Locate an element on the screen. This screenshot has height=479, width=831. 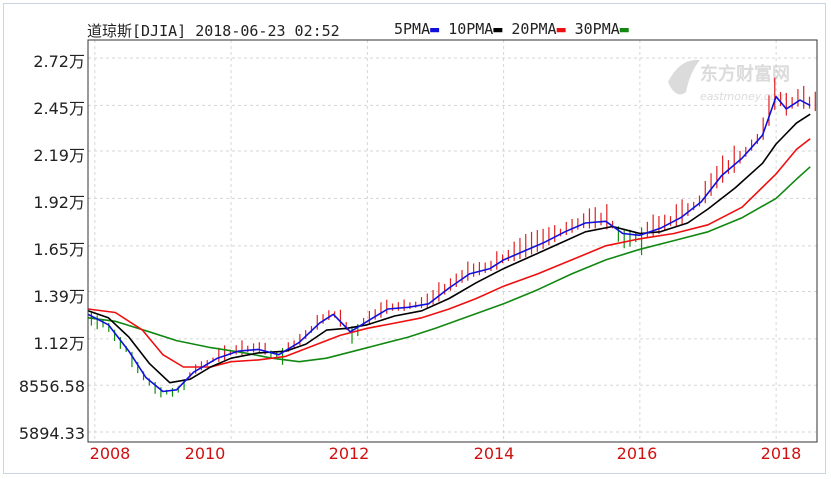
eastmoney-logo-icon is located at coordinates (684, 77).